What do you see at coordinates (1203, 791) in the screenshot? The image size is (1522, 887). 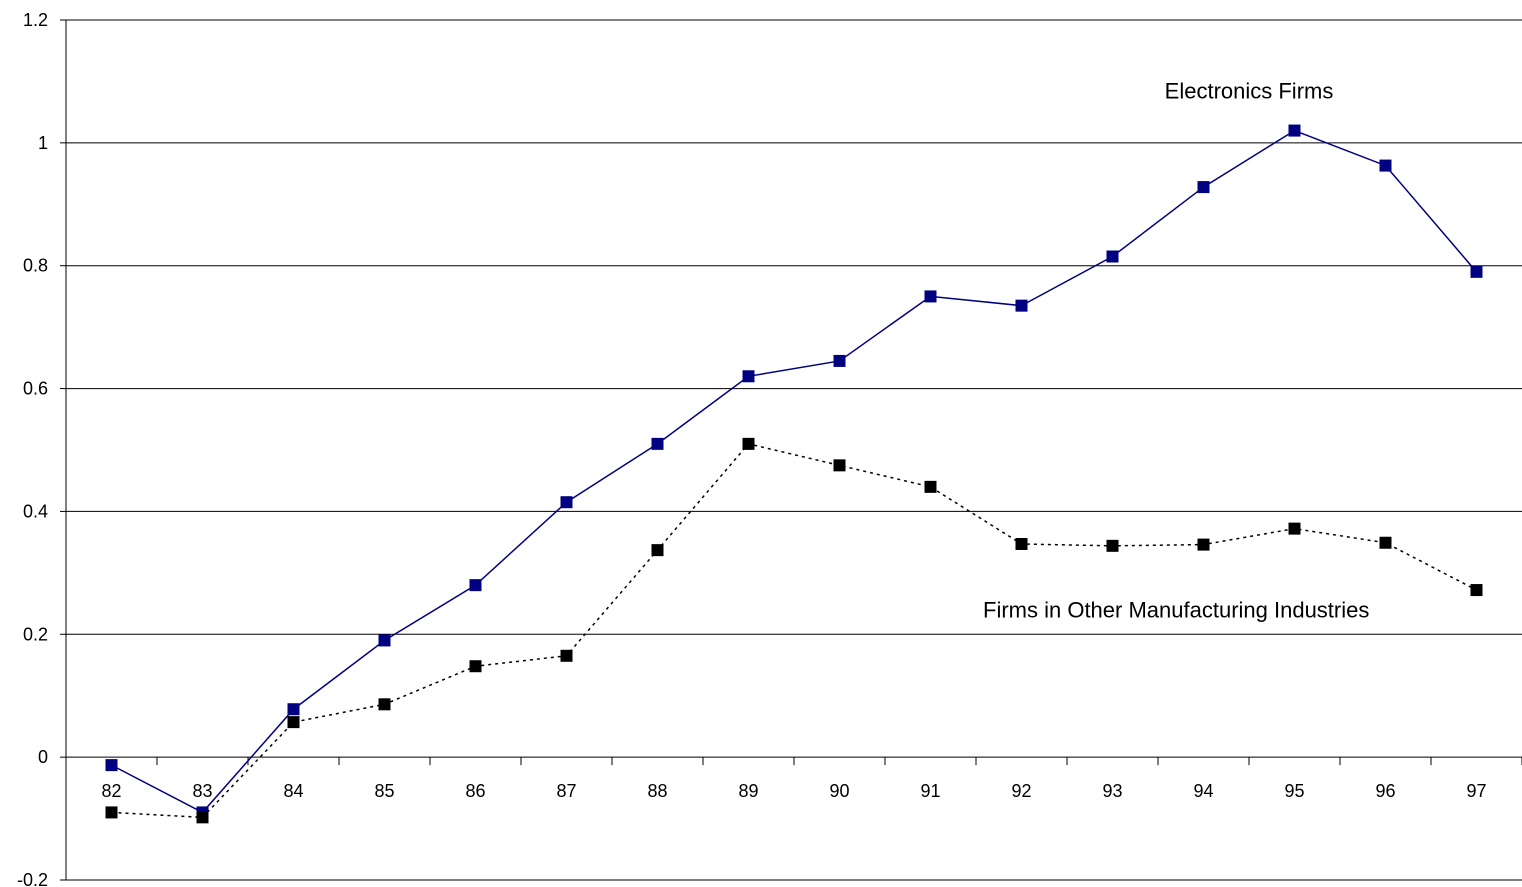 I see `x-tick-label: 94` at bounding box center [1203, 791].